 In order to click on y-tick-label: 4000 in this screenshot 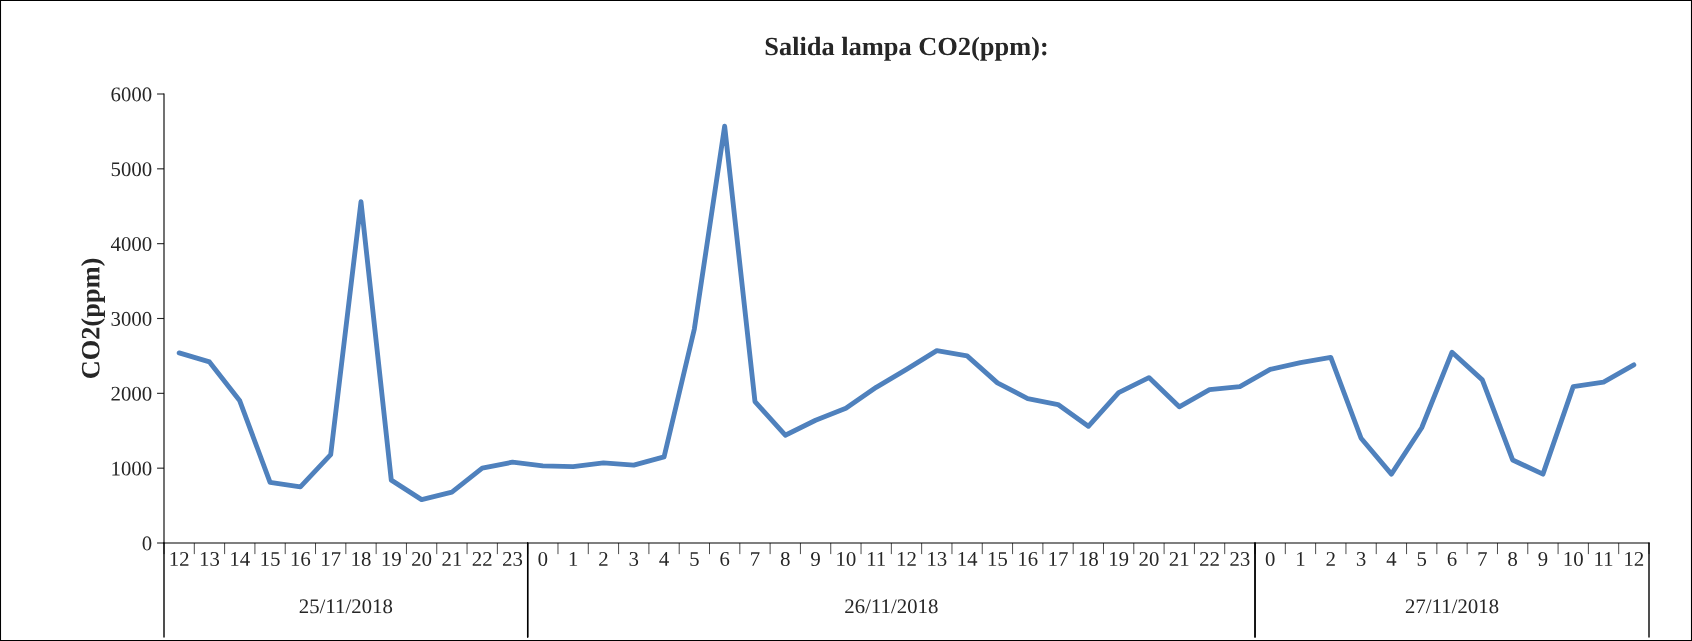, I will do `click(131, 244)`.